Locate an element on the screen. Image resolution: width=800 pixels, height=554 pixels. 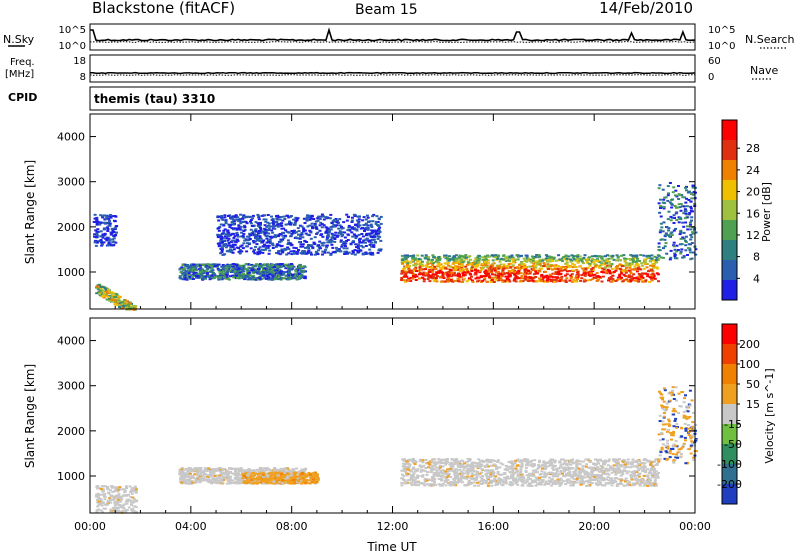
freq-series-line is located at coordinates (392, 73).